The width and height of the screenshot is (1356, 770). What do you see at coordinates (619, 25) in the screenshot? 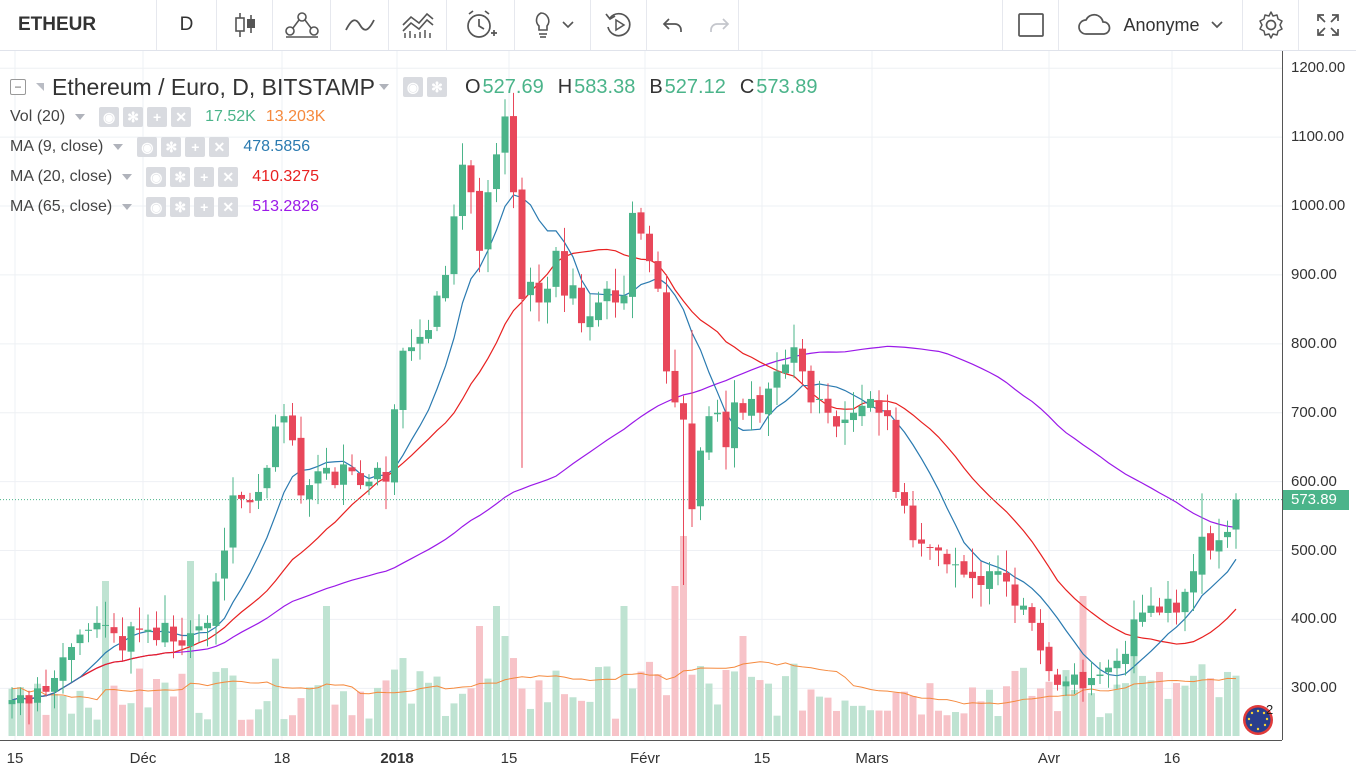
I see `replay-icon` at bounding box center [619, 25].